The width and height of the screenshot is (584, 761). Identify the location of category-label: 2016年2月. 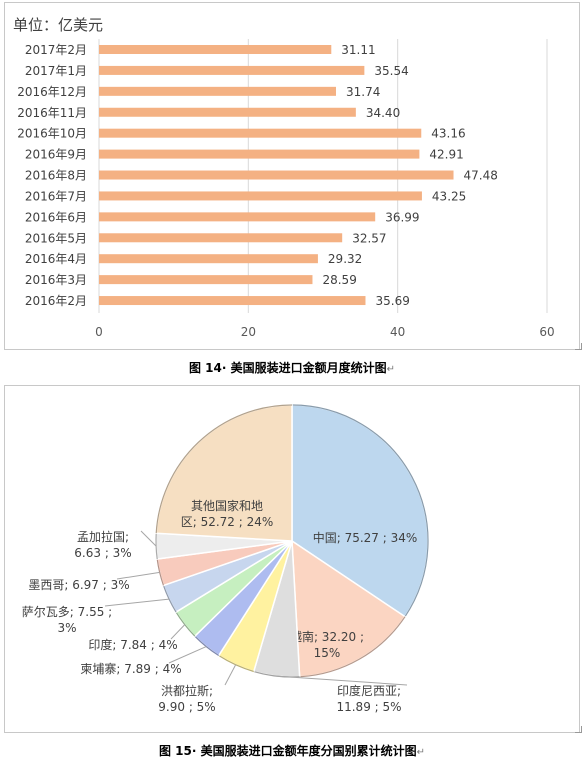
(56, 301).